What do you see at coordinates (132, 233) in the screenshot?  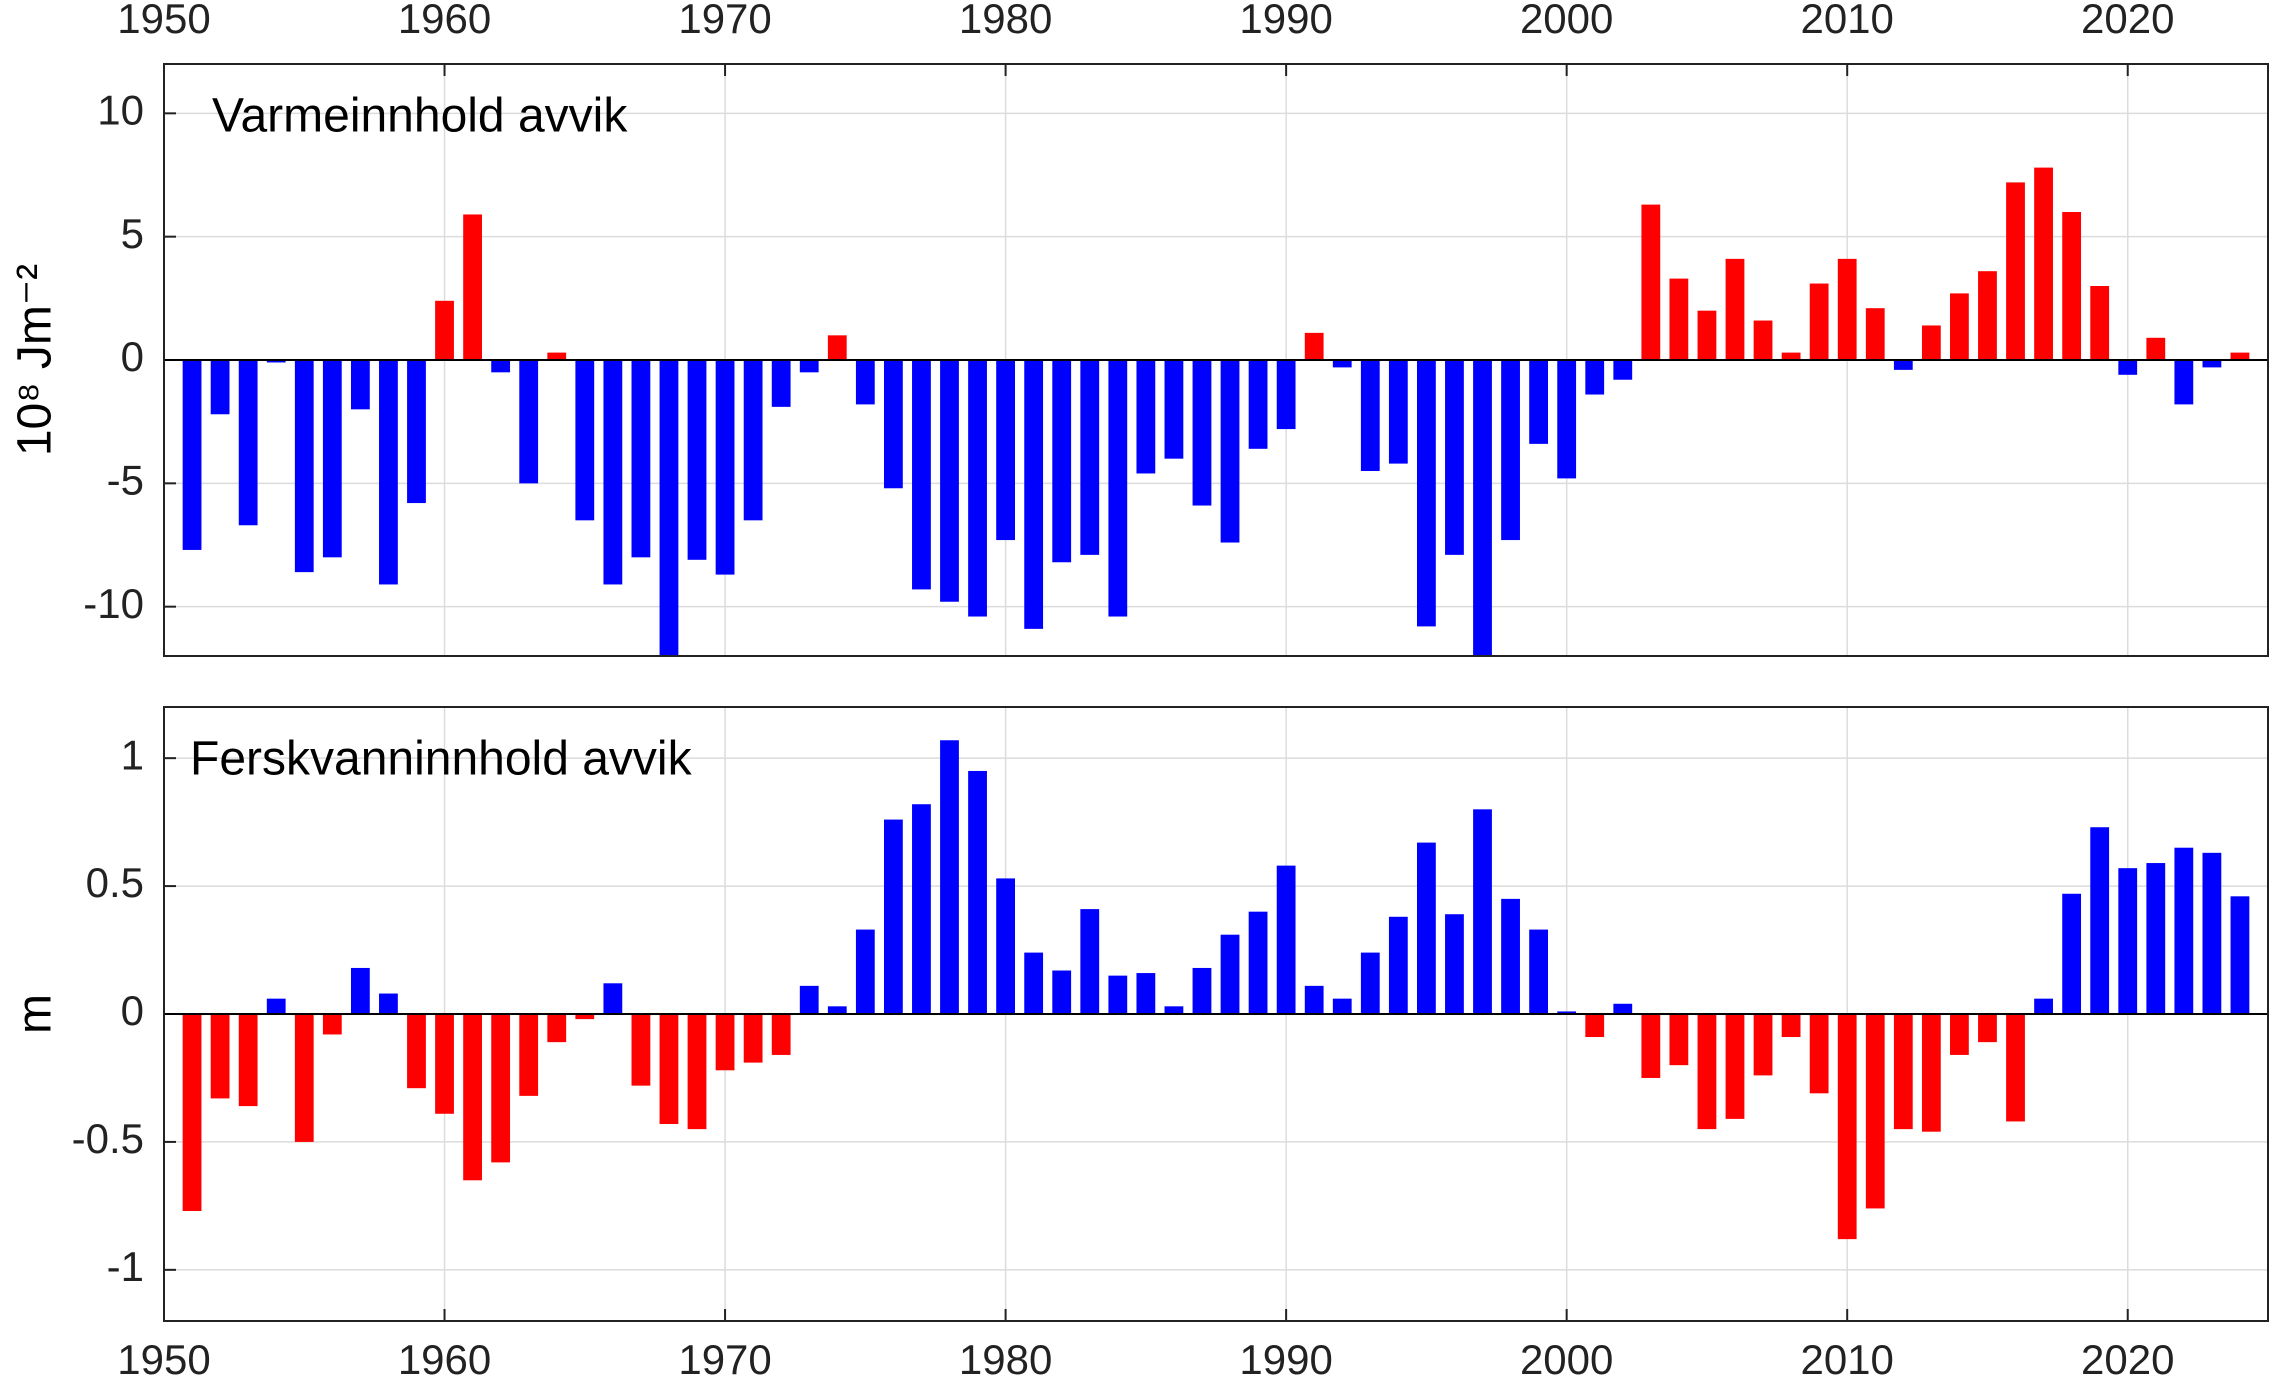 I see `y-tick-label: 5` at bounding box center [132, 233].